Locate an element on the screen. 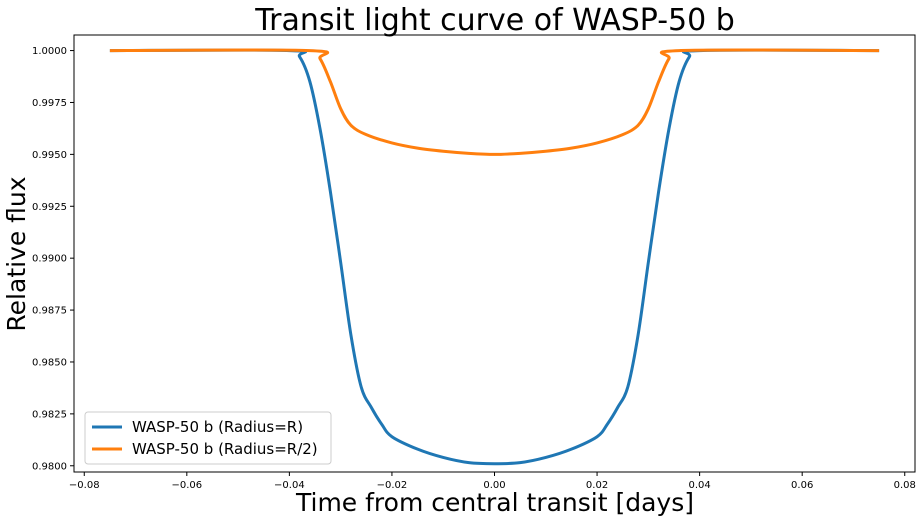 This screenshot has width=921, height=523. x-tick-label: 0.00 is located at coordinates (494, 485).